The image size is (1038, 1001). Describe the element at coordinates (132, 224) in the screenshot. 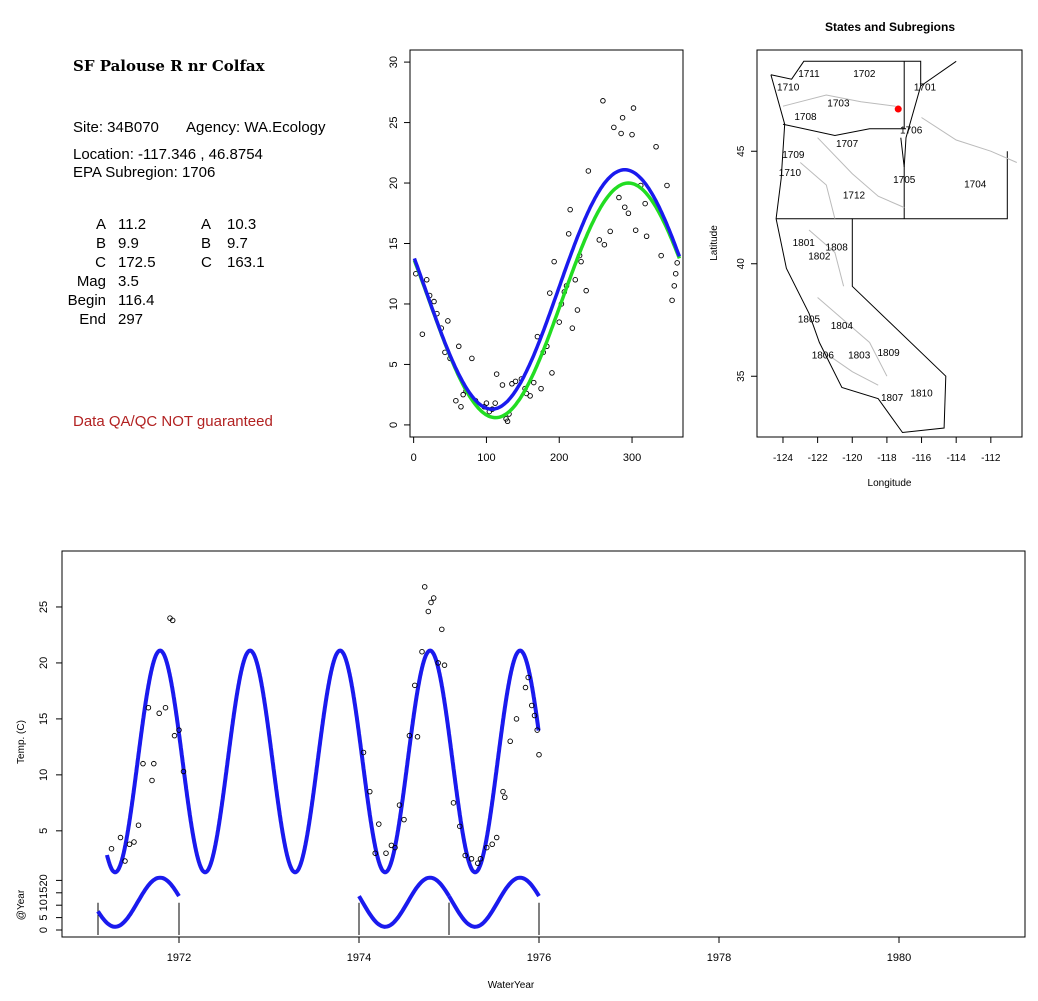

I see `param-value: 11.2` at that location.